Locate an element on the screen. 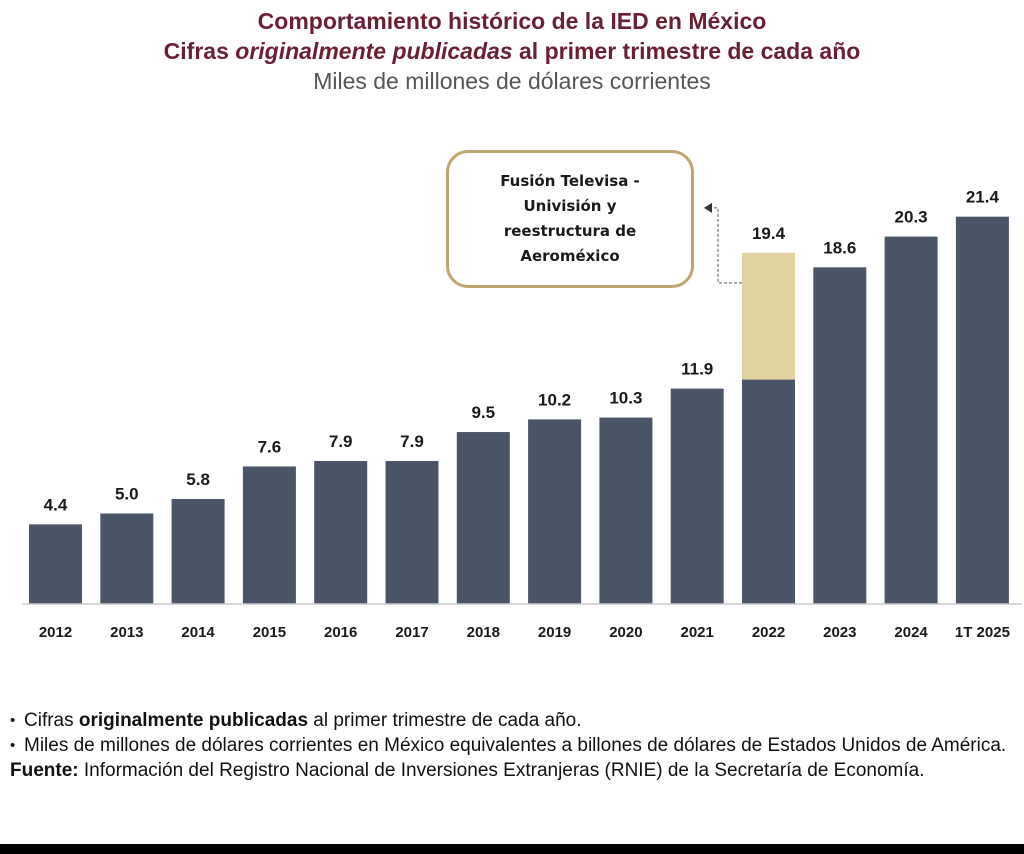  x-tick-label: 2012 is located at coordinates (55, 632).